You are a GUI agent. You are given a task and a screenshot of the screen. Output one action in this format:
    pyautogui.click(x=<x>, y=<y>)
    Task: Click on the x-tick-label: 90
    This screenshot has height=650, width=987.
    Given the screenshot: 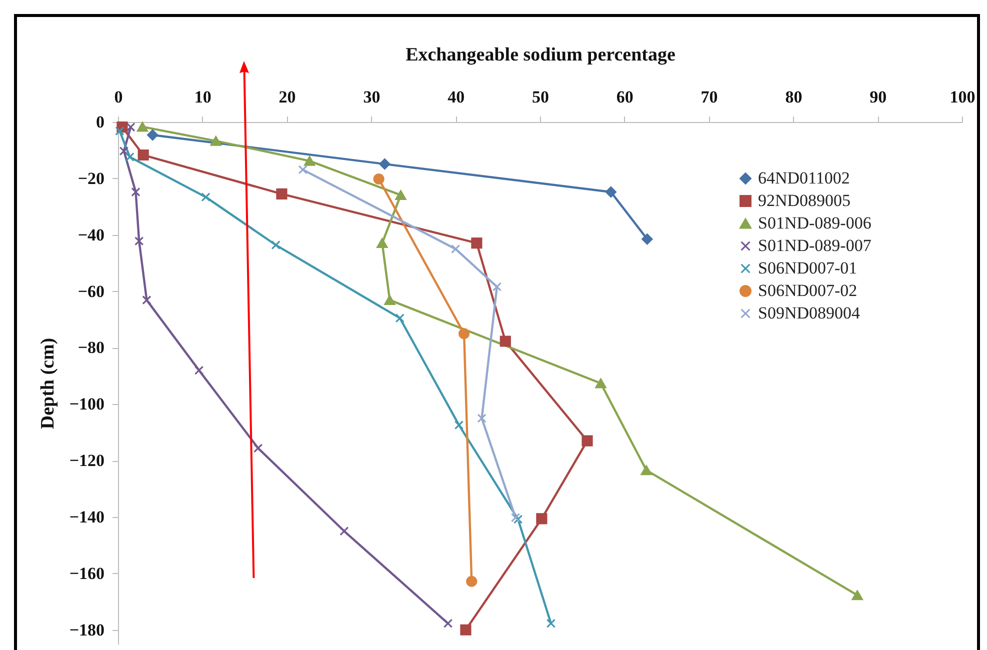 What is the action you would take?
    pyautogui.click(x=878, y=97)
    